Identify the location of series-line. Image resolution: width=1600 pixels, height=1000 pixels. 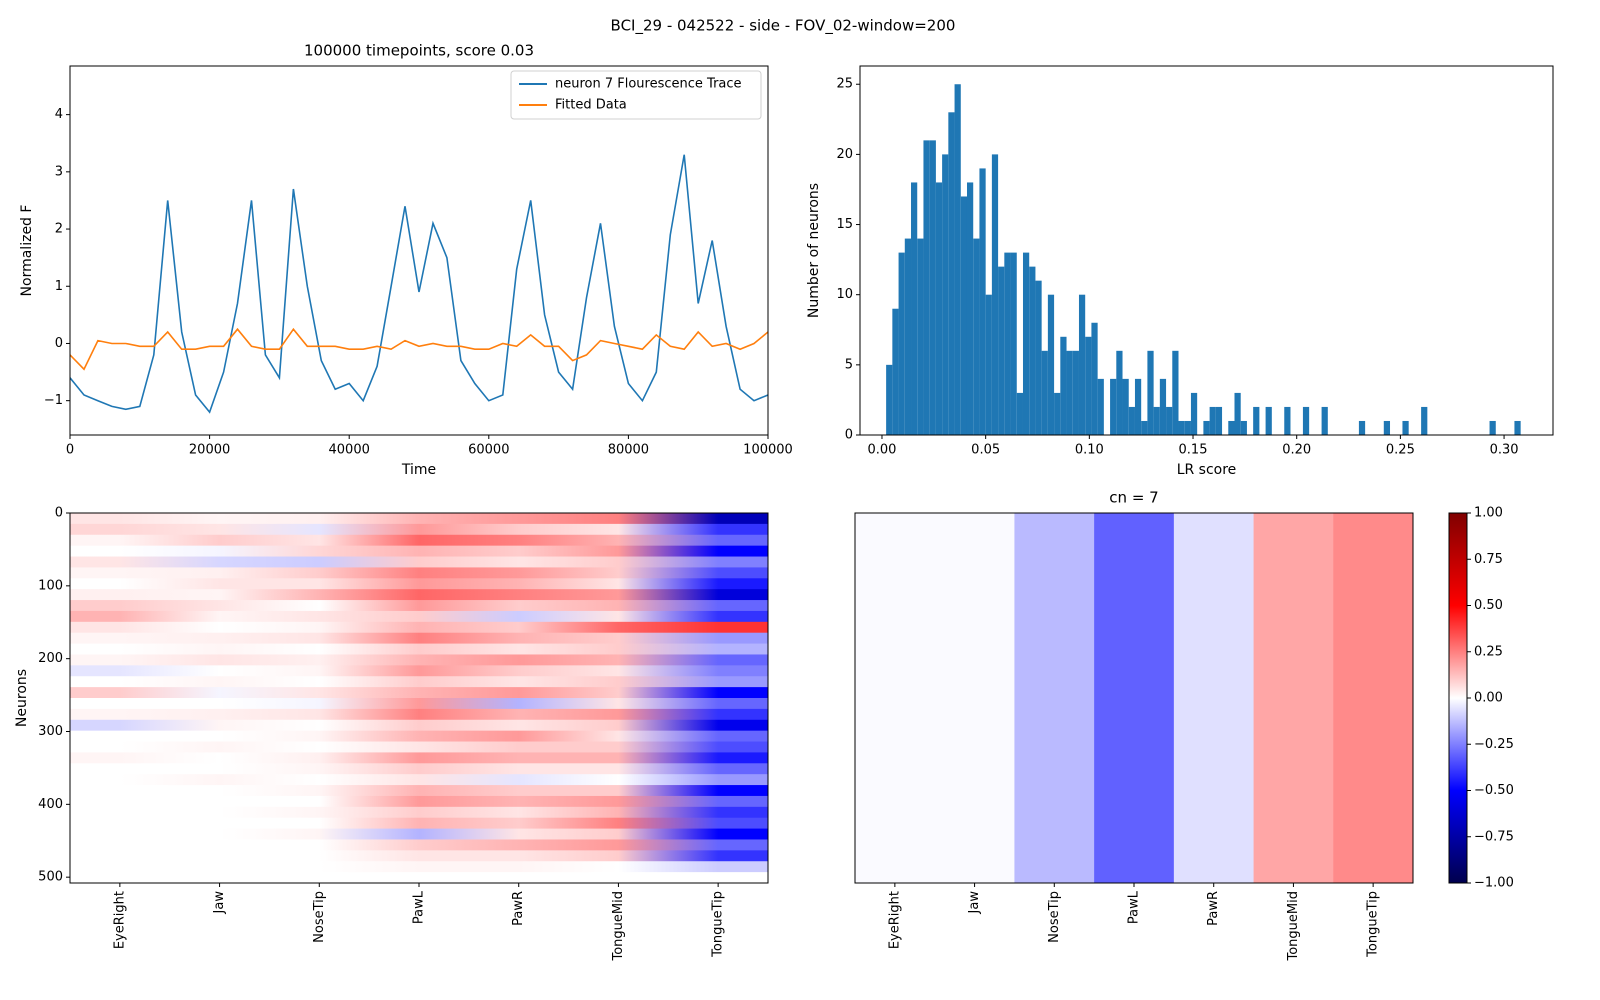
(419, 349).